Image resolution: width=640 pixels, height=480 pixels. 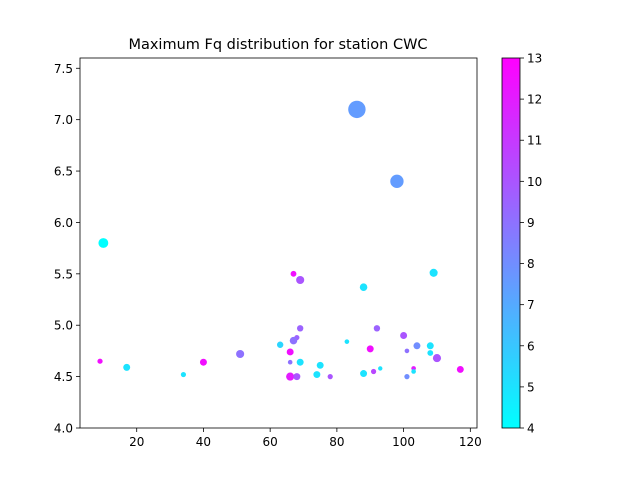 I want to click on x-tick-label: 60, so click(x=270, y=442).